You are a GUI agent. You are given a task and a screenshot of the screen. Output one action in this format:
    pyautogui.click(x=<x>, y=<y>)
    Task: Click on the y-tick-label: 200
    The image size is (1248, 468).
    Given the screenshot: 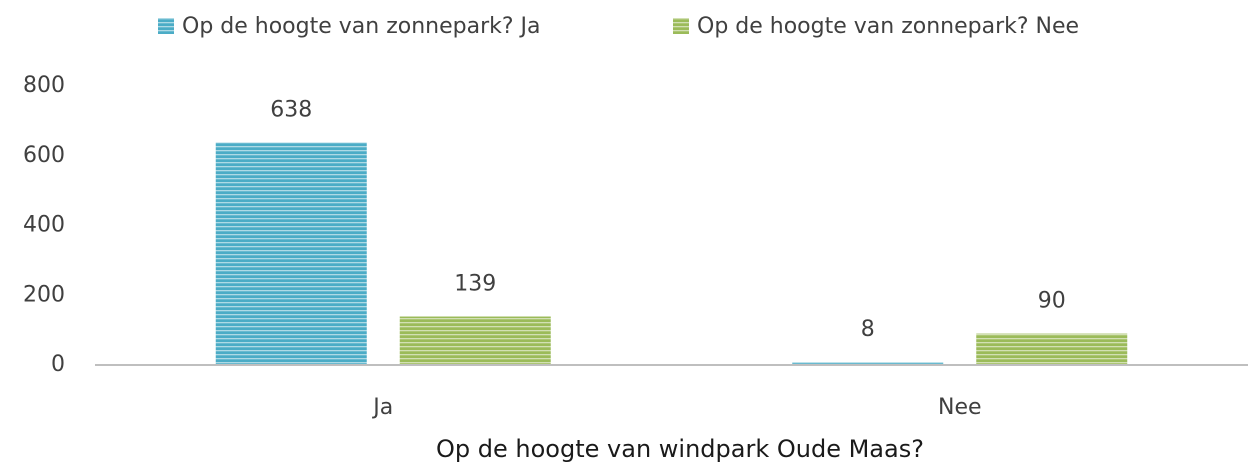 What is the action you would take?
    pyautogui.click(x=44, y=294)
    